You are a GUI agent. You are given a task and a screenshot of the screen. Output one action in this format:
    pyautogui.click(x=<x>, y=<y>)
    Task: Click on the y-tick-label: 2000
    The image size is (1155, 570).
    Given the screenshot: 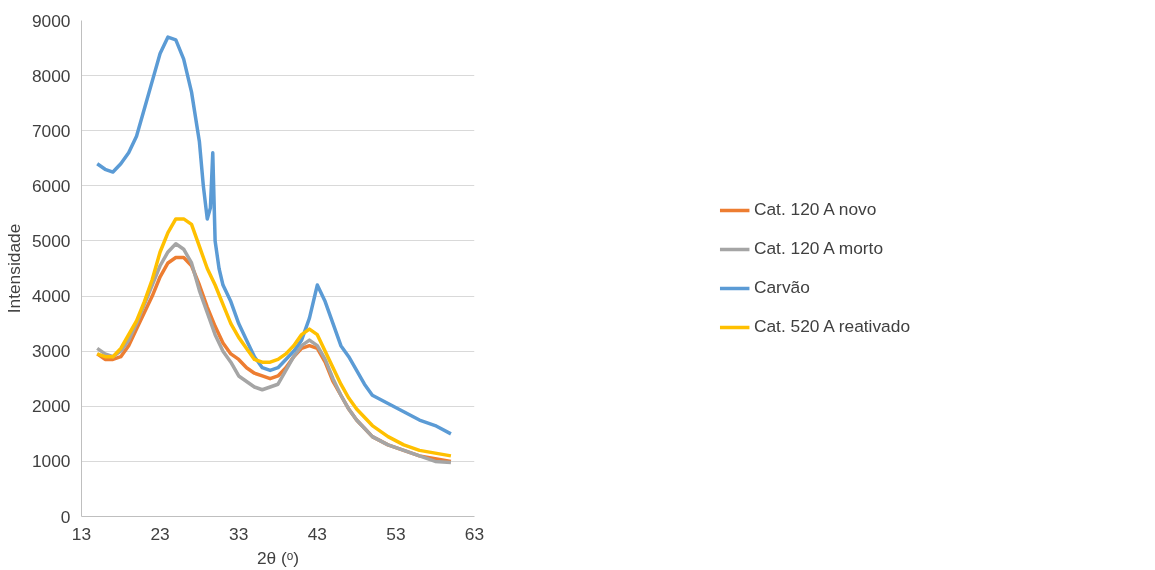 What is the action you would take?
    pyautogui.click(x=51, y=406)
    